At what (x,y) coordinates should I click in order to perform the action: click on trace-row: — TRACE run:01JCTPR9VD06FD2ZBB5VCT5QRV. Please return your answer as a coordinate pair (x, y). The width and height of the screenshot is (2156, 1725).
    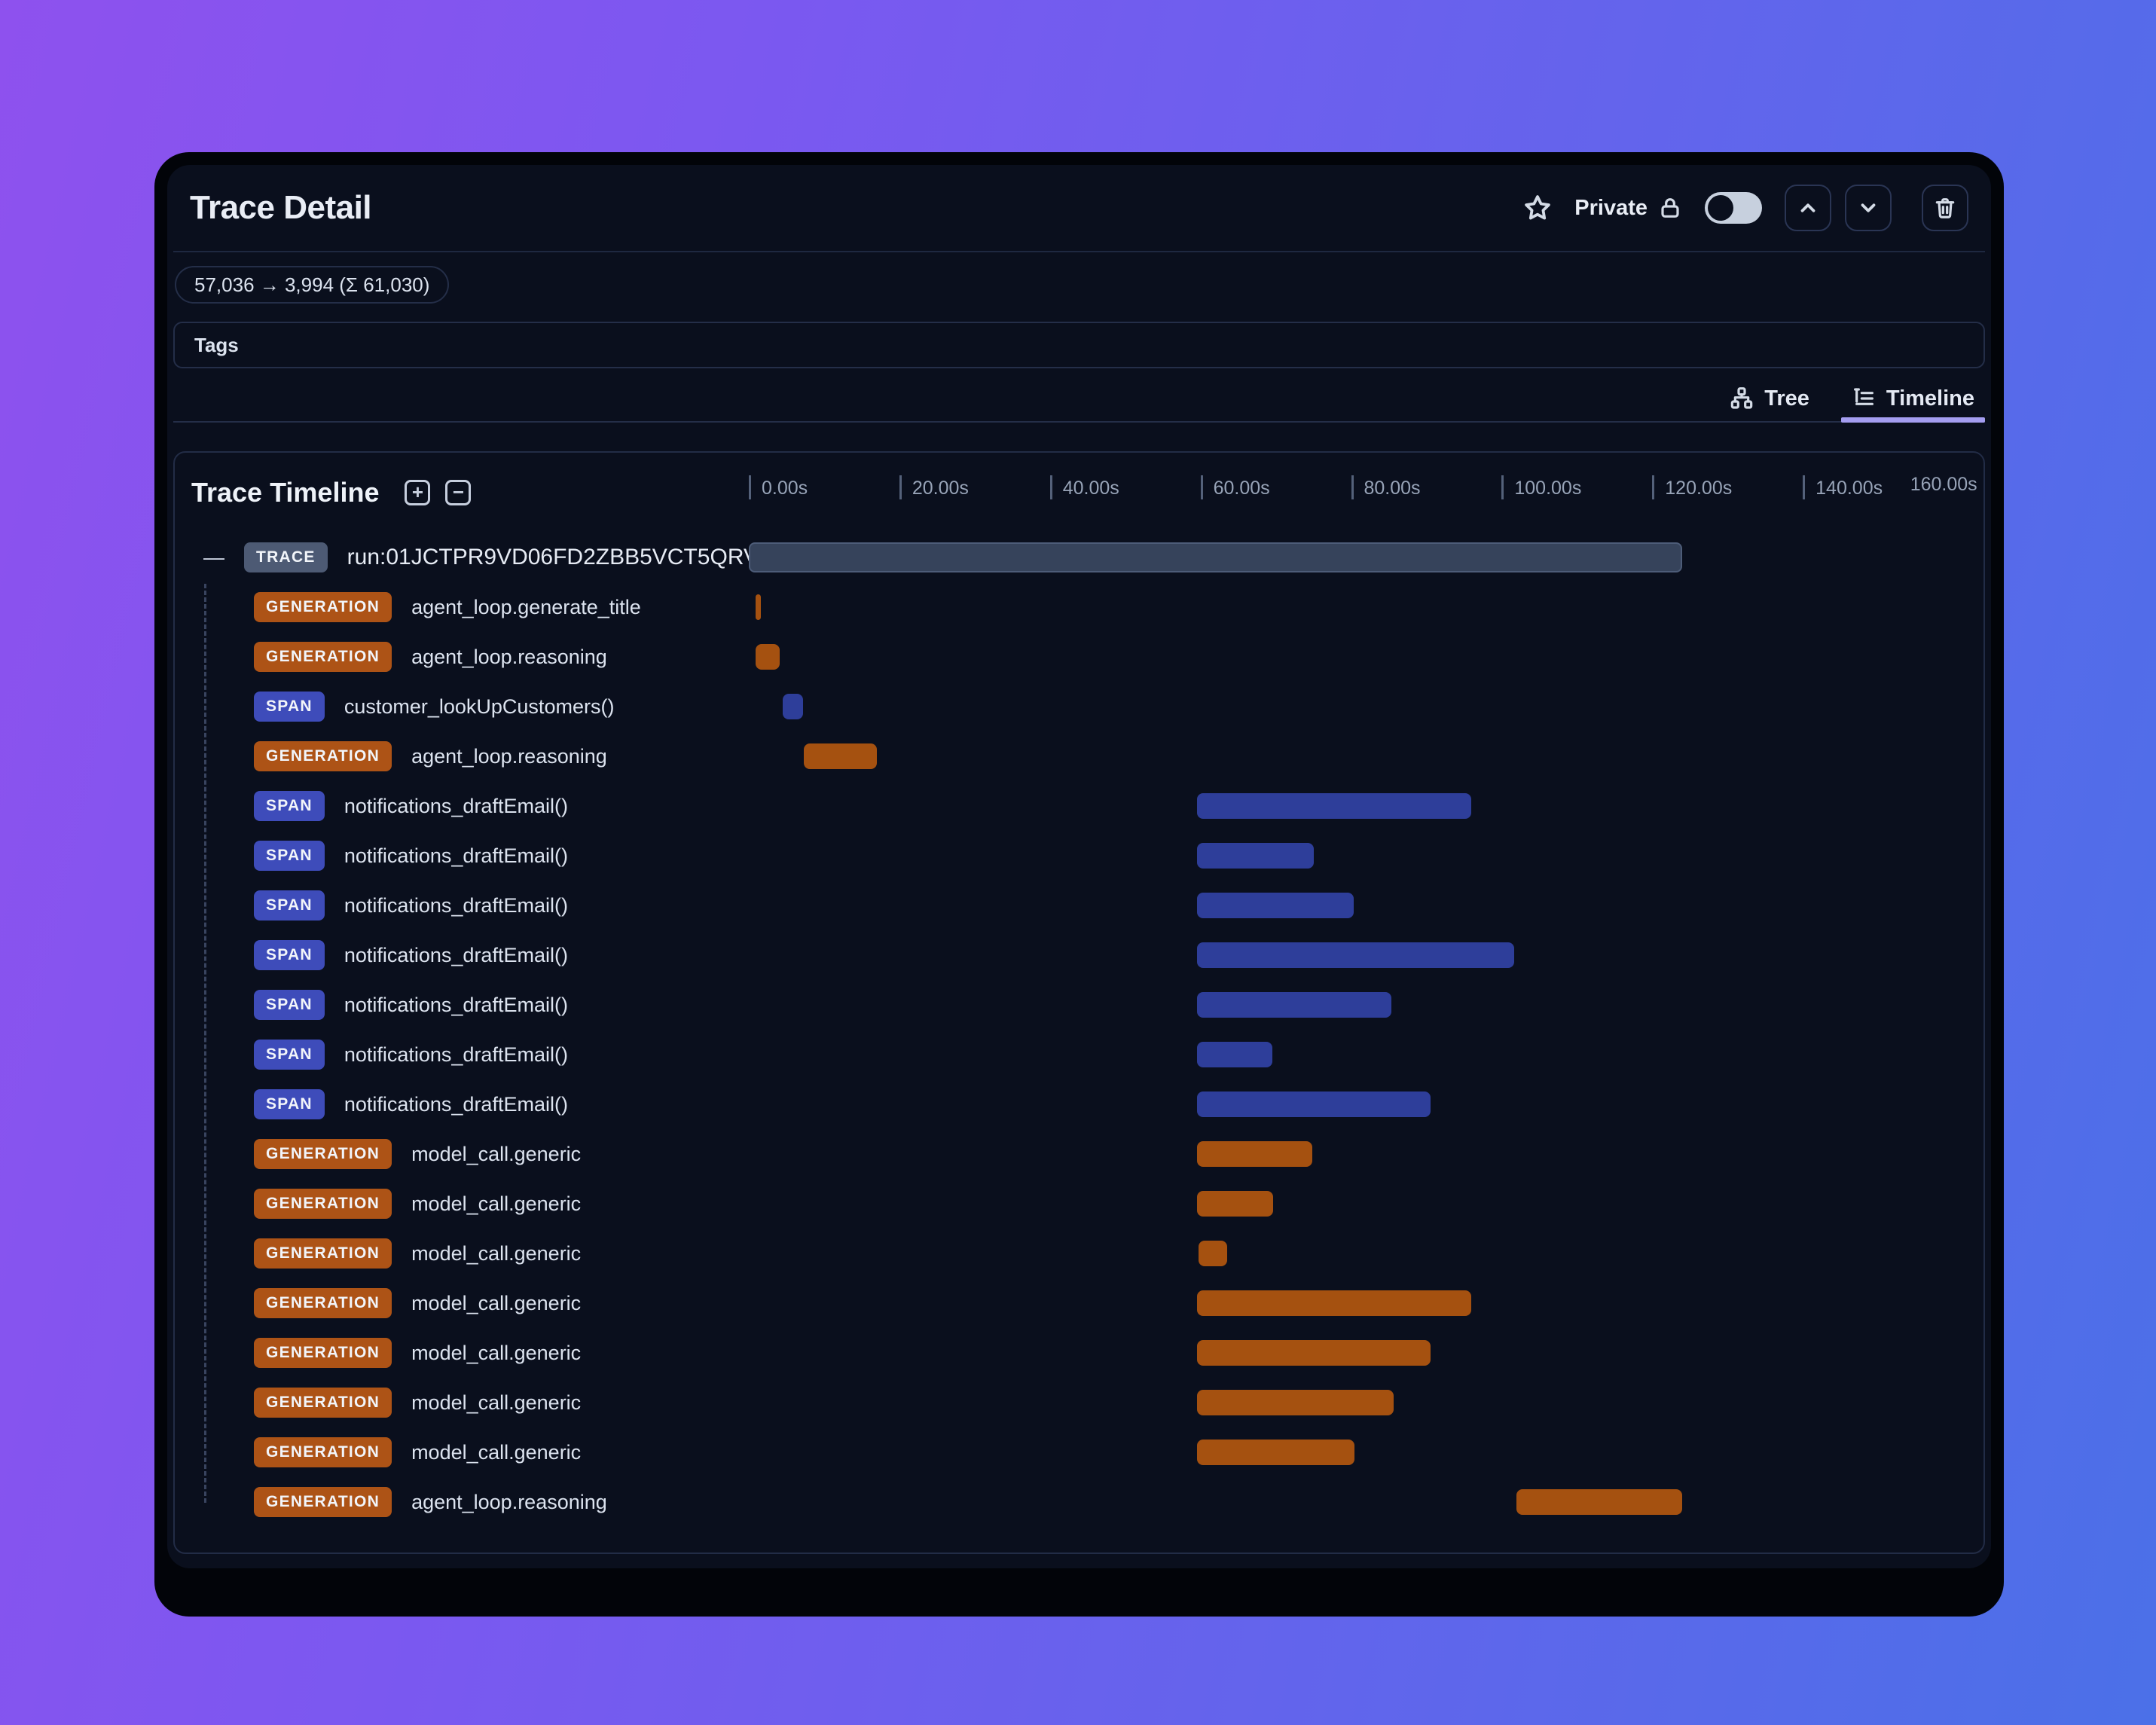
    Looking at the image, I should click on (1079, 558).